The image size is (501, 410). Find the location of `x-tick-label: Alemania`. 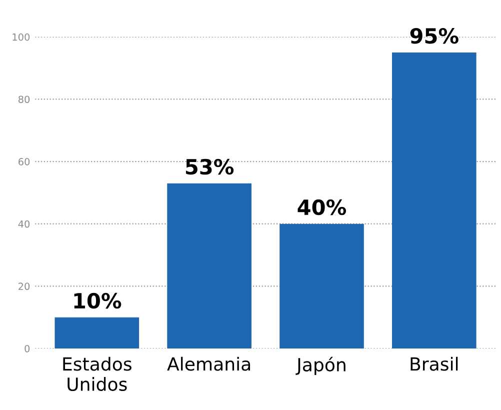

x-tick-label: Alemania is located at coordinates (208, 363).